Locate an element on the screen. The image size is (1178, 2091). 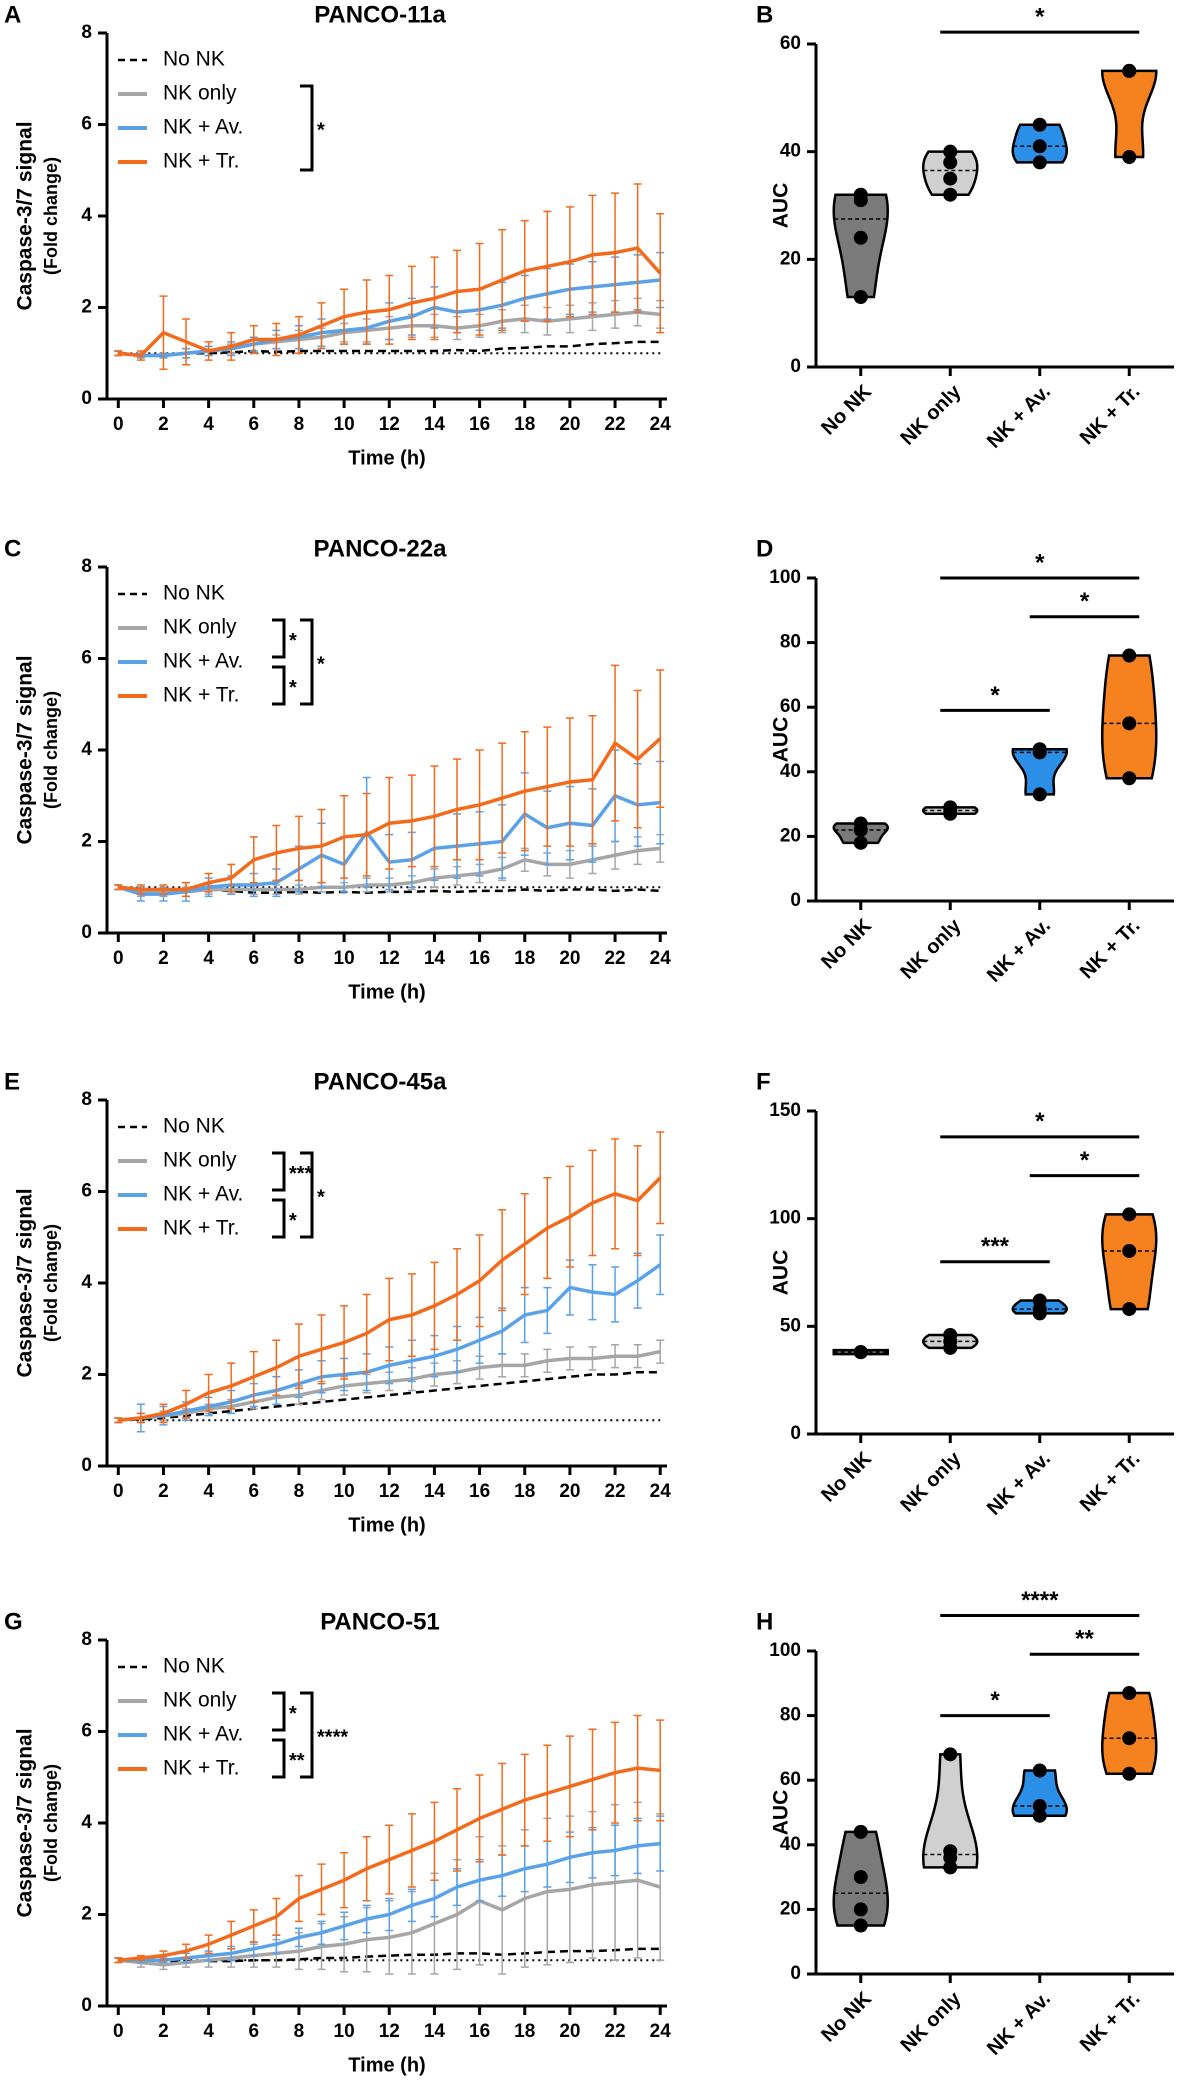
x-tick-label: 4 is located at coordinates (208, 1491).